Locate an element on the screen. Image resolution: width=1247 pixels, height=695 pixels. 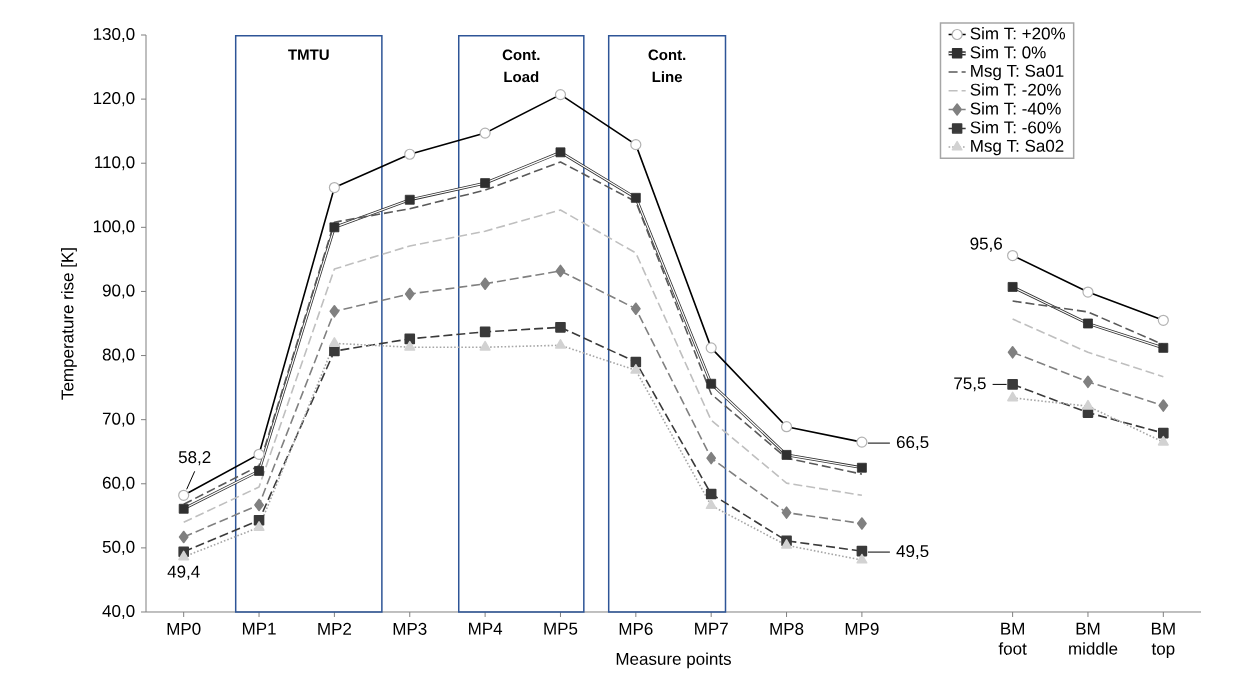
x-tick-label: MP4 is located at coordinates (486, 628).